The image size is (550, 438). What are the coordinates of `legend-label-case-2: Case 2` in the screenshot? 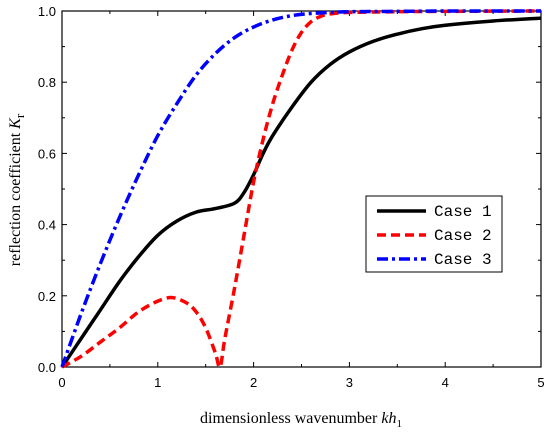 It's located at (463, 236).